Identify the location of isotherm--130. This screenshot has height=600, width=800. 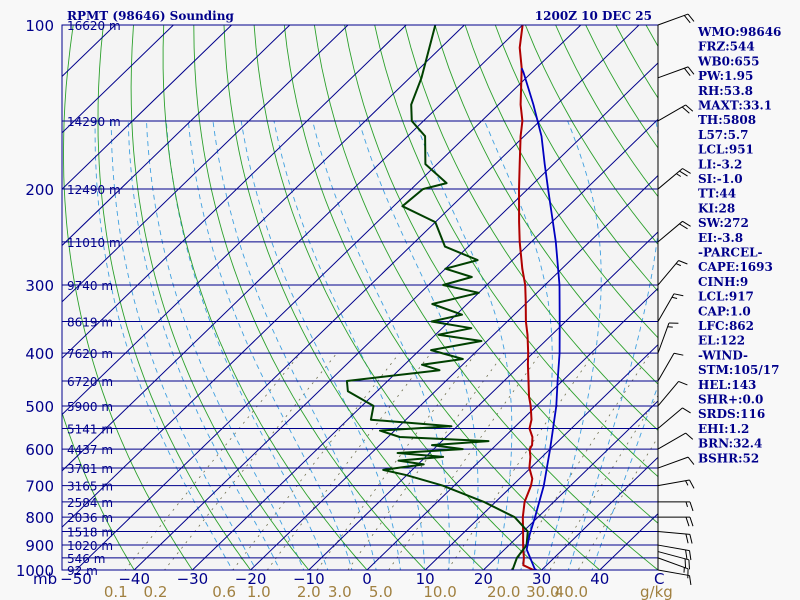
(118, 79).